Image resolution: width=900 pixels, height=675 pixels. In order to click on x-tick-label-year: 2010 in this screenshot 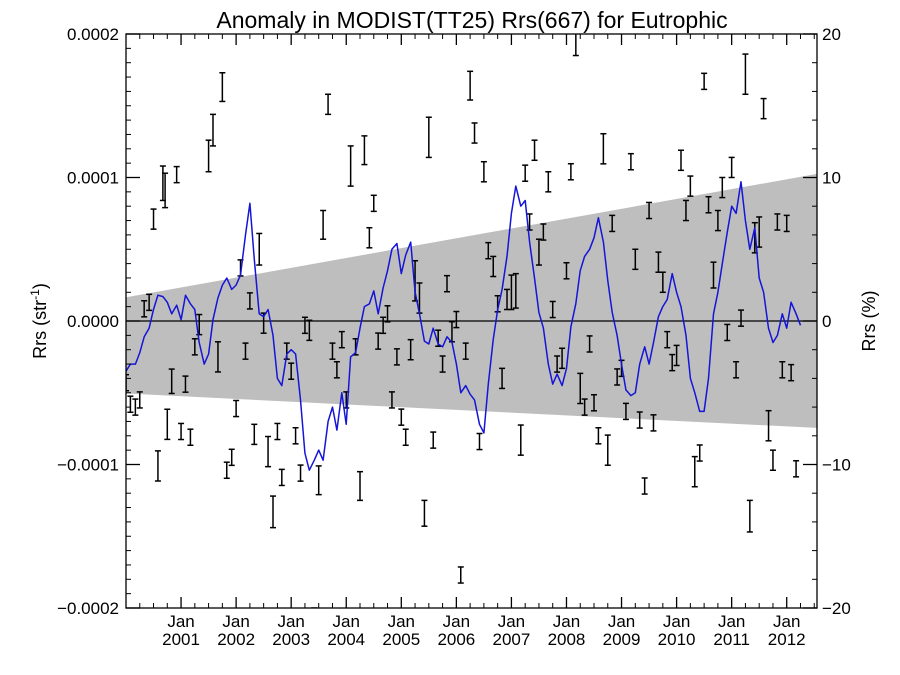, I will do `click(677, 639)`.